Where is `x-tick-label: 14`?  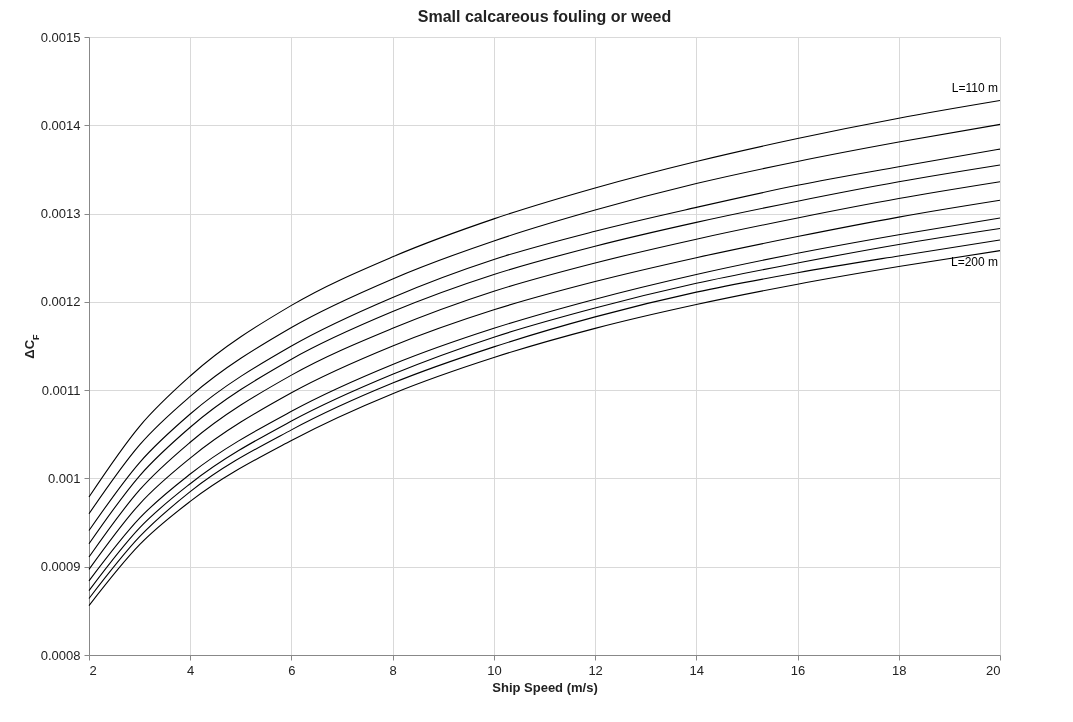
x-tick-label: 14 is located at coordinates (697, 670).